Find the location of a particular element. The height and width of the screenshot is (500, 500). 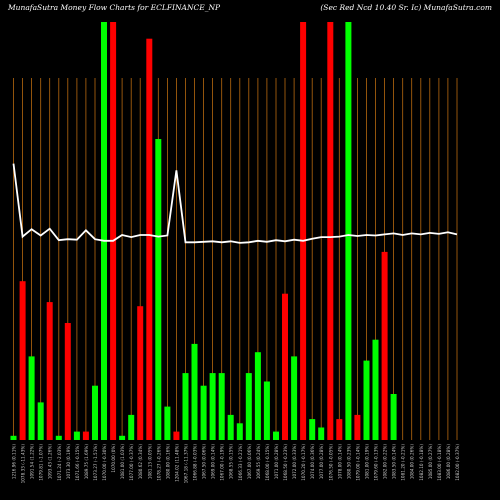

x-tick-label: 1080.50 (0.23%) is located at coordinates (348, 462).